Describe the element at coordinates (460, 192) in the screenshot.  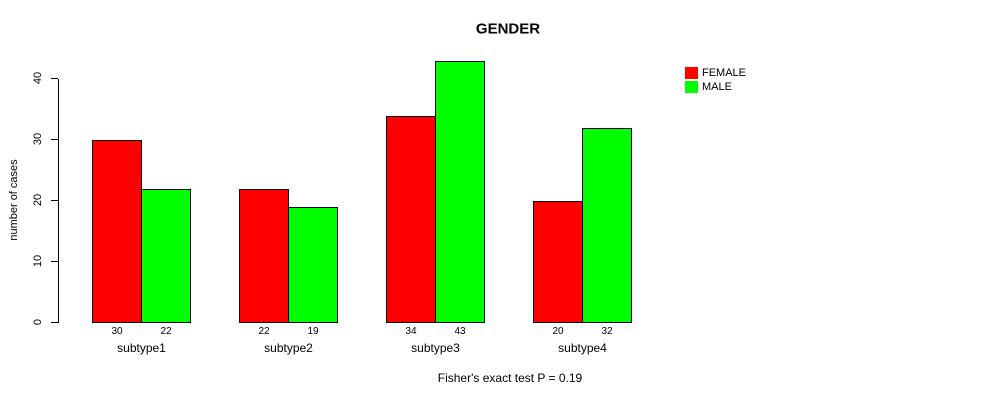
I see `bar-male-subtype3` at that location.